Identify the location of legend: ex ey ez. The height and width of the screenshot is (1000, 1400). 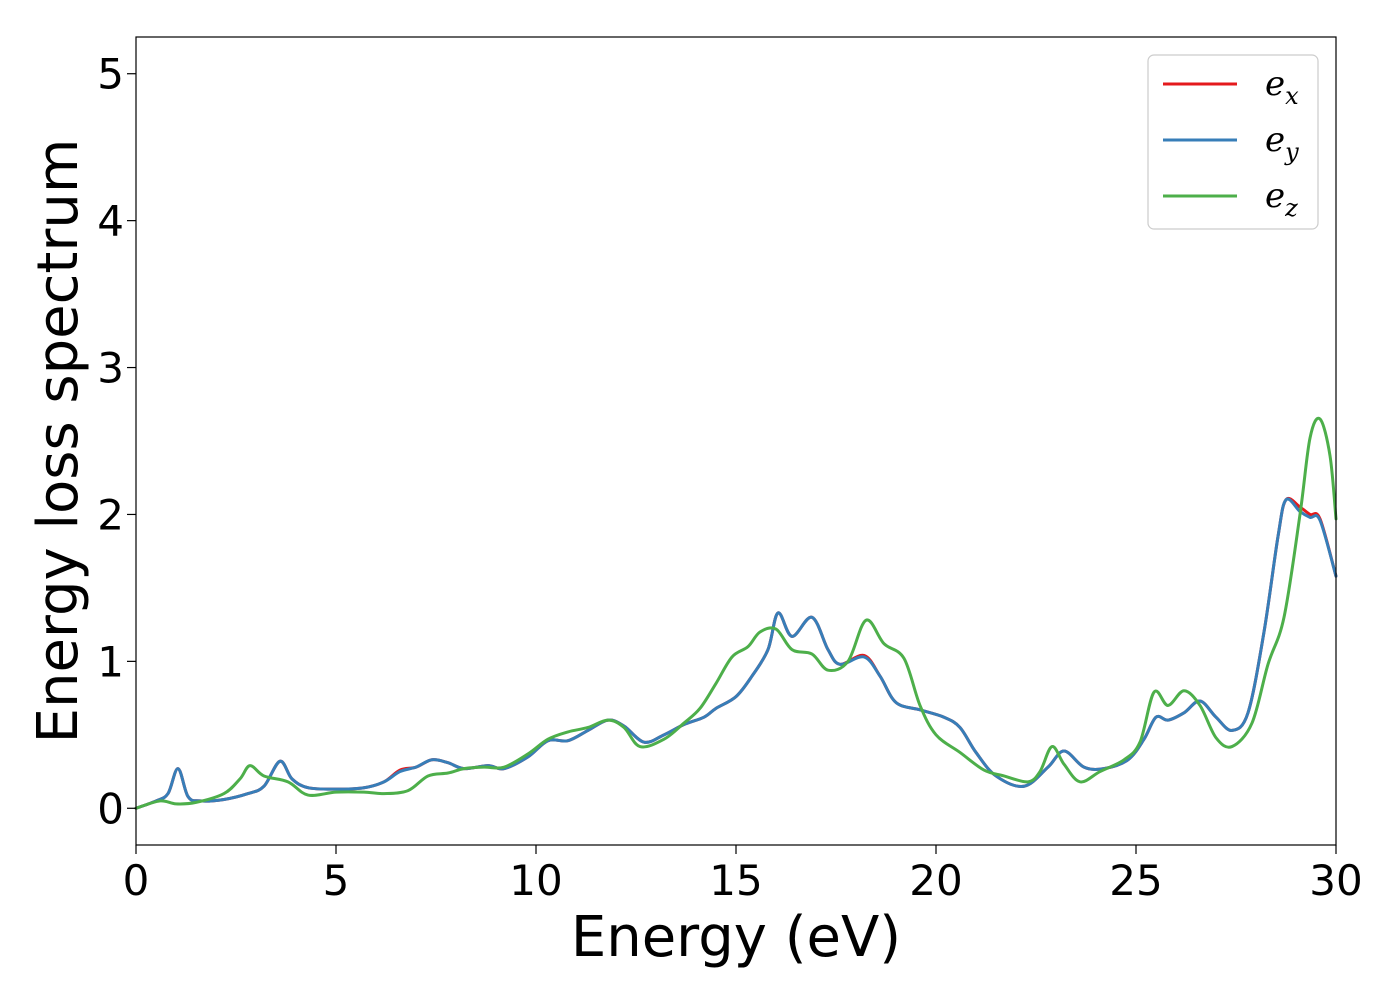
(1233, 142).